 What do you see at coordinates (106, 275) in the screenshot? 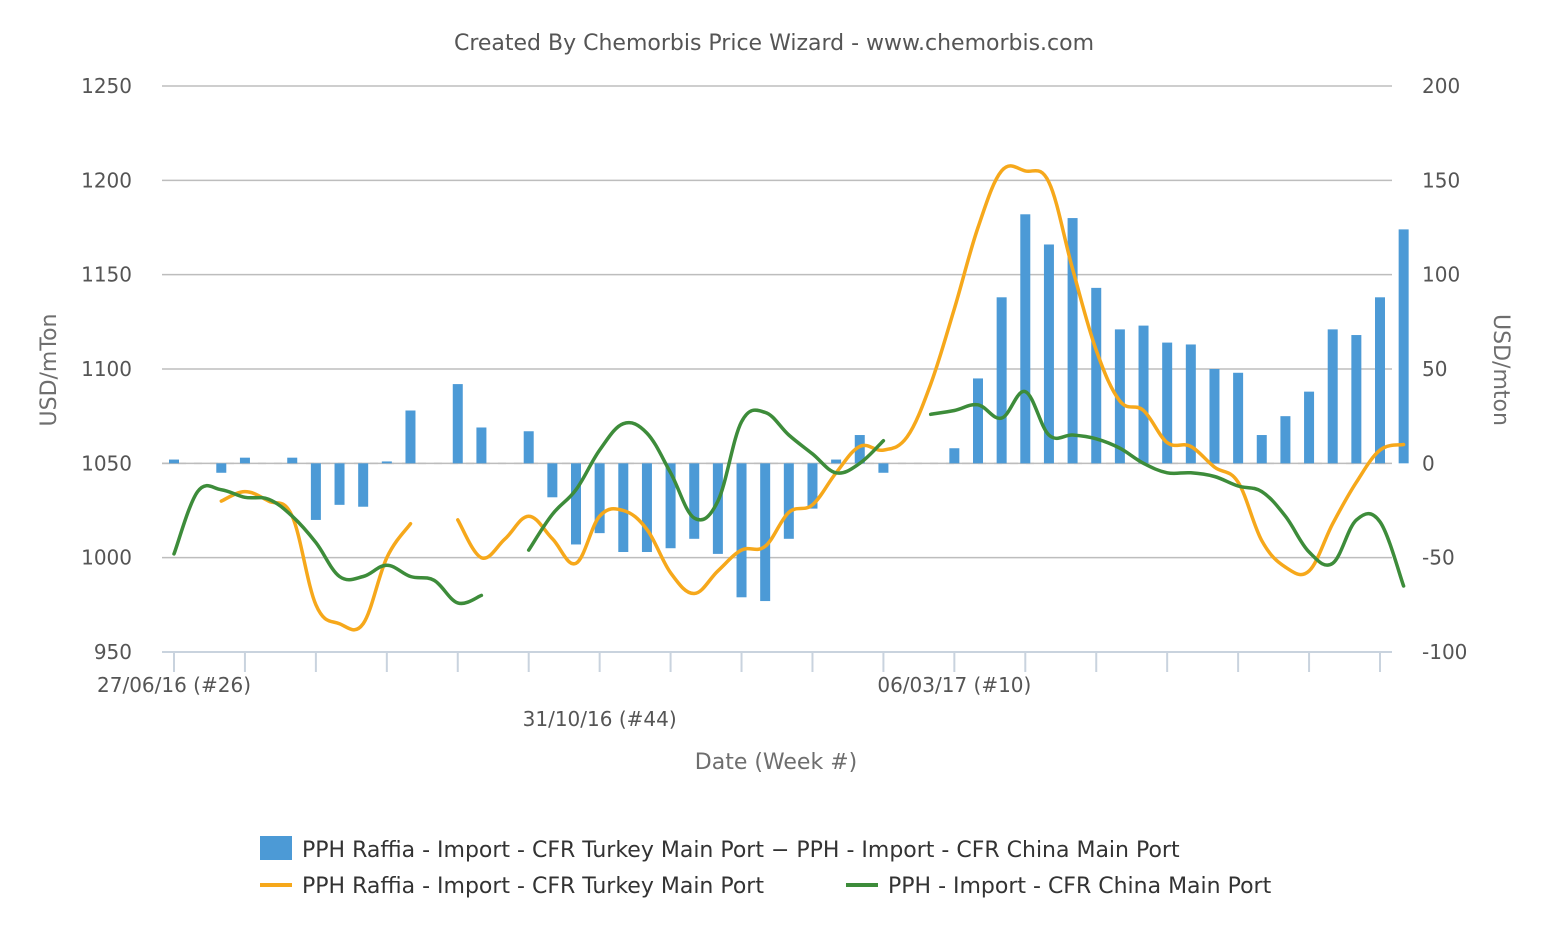
I see `y-left-tick-label: 1150` at bounding box center [106, 275].